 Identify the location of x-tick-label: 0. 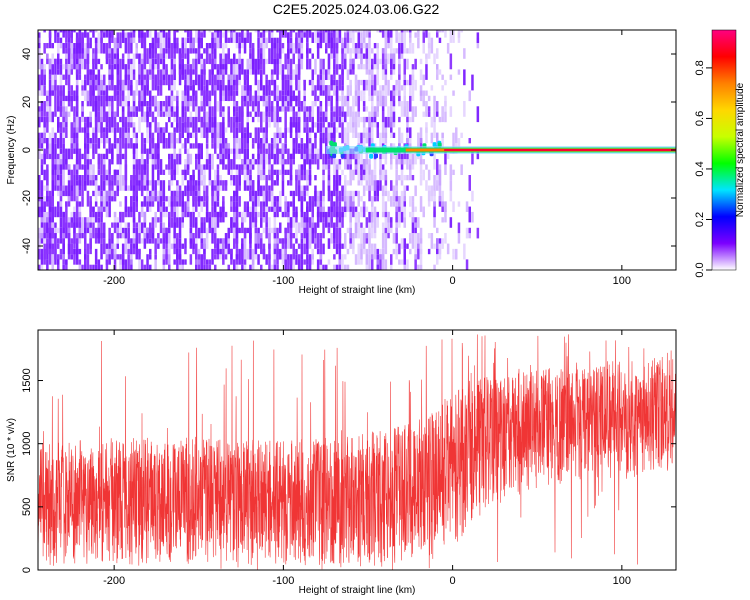
(453, 281).